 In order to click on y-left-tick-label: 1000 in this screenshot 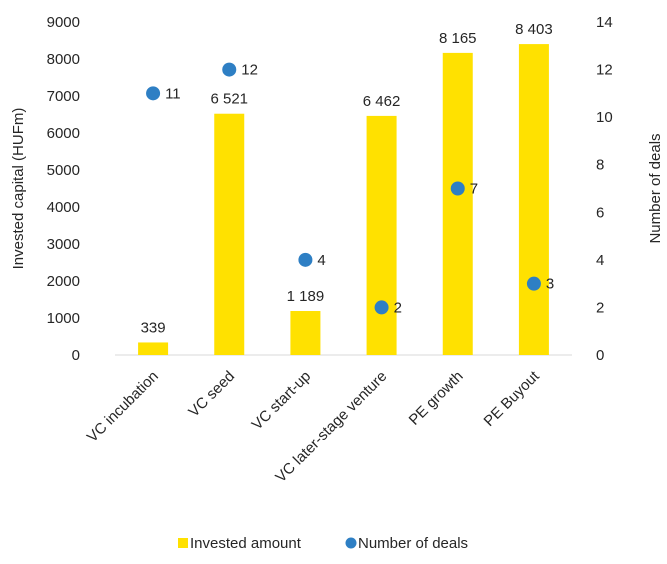, I will do `click(63, 318)`.